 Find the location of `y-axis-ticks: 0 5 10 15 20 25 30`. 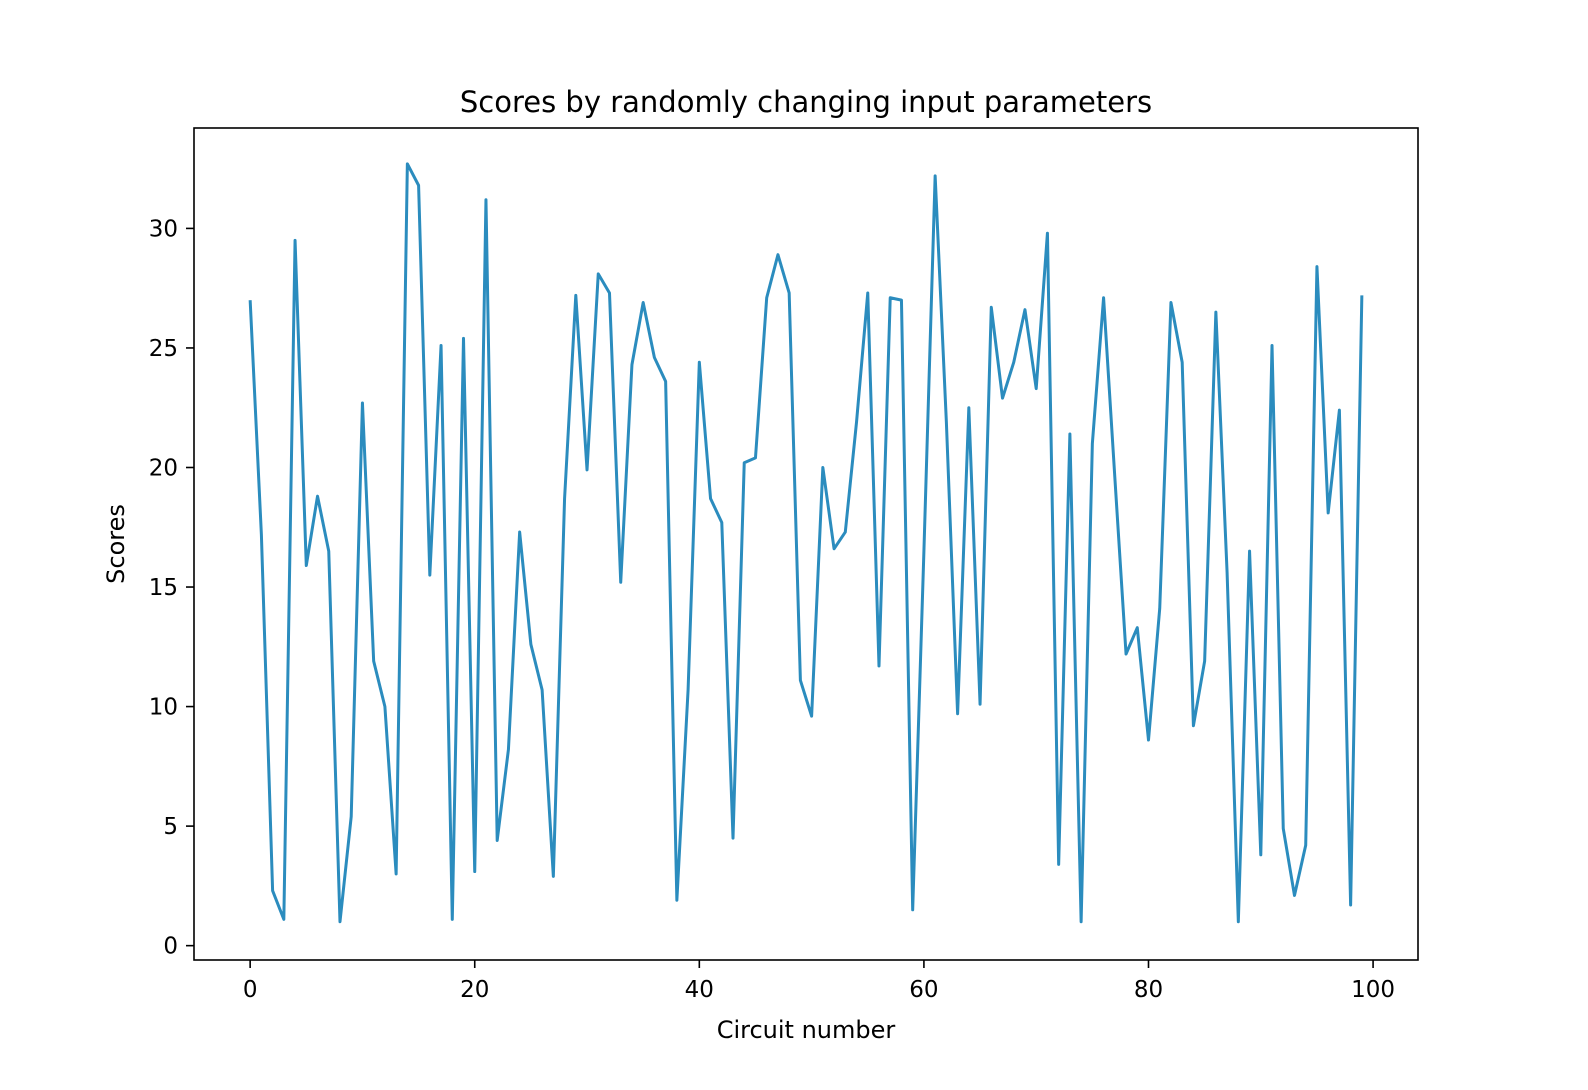

y-axis-ticks: 0 5 10 15 20 25 30 is located at coordinates (171, 588).